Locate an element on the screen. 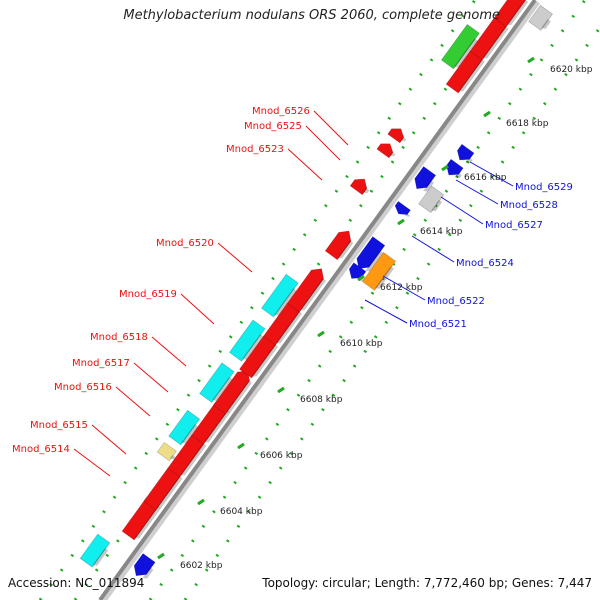 This screenshot has width=600, height=600. kbp-tick-label: 6612 kbp is located at coordinates (401, 288).